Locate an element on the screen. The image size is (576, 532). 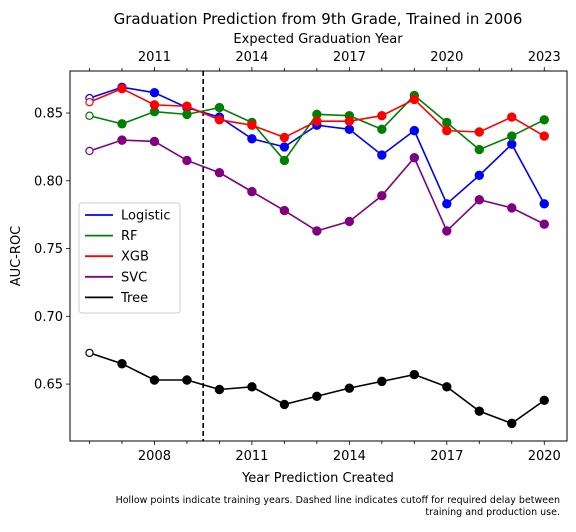
y-axis-label: AUC-ROC is located at coordinates (16, 256).